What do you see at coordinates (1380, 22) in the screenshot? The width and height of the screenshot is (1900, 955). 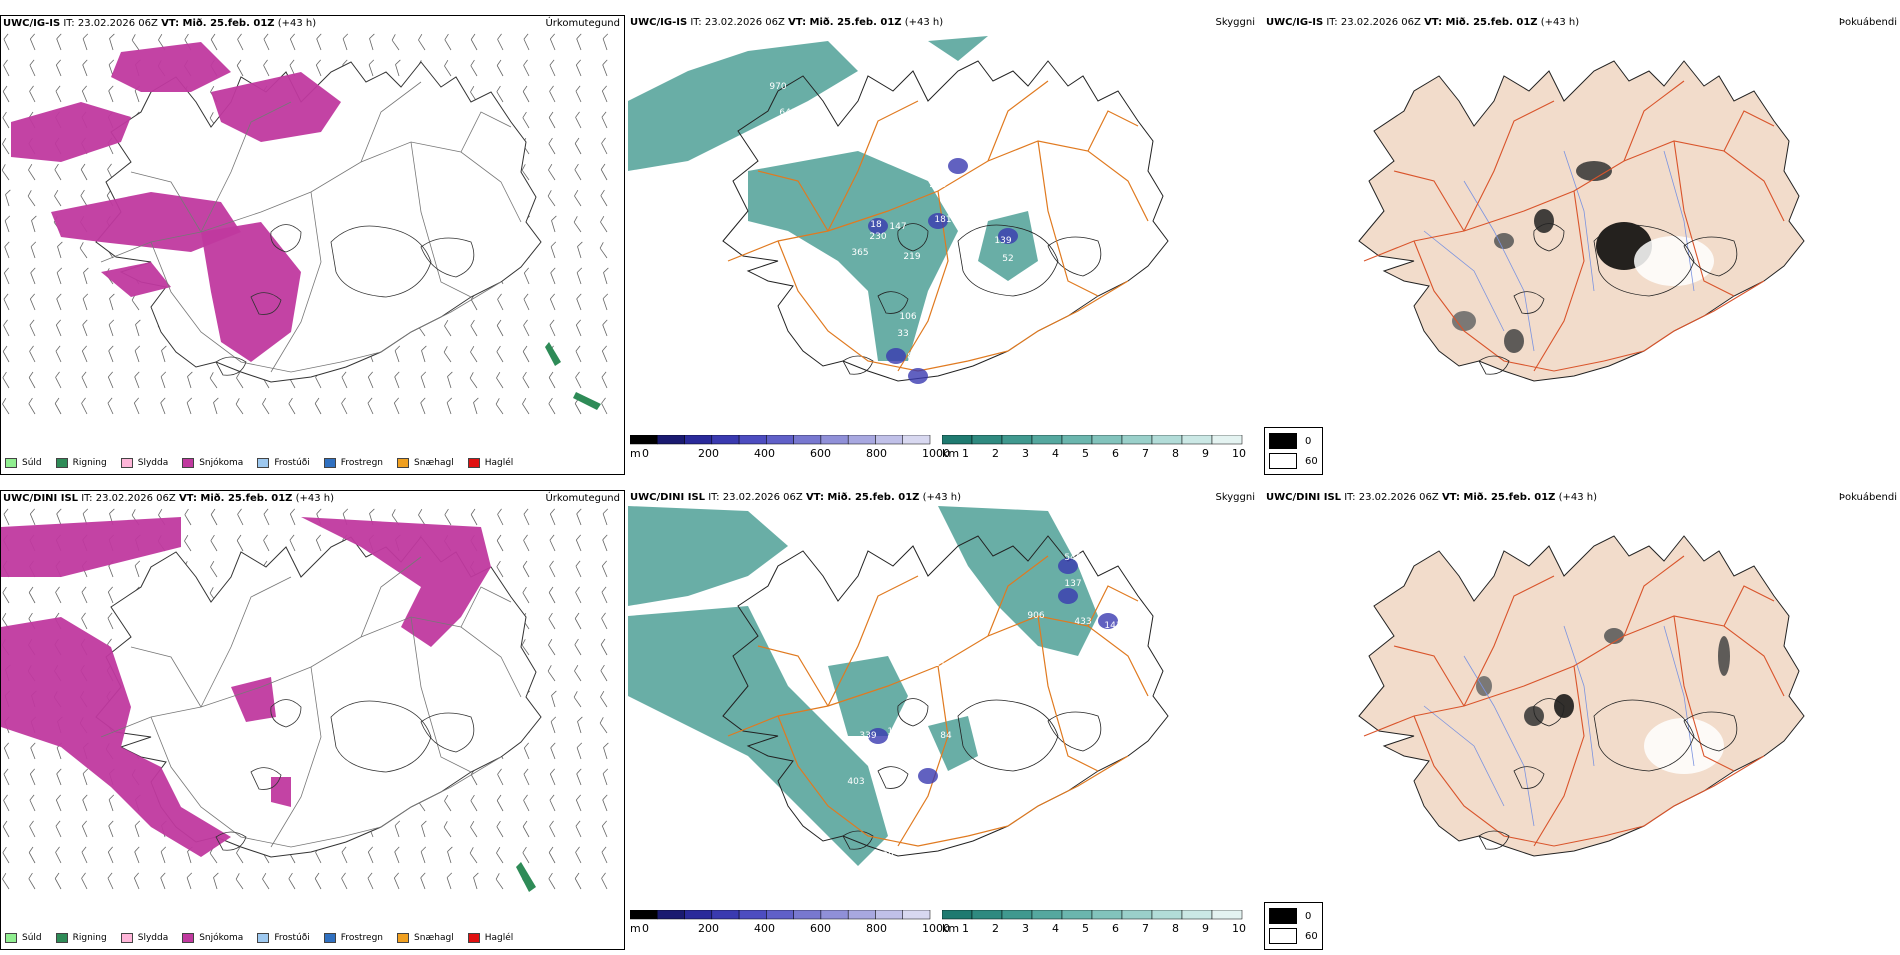 I see `it-value: 23.02.2026 06Z` at bounding box center [1380, 22].